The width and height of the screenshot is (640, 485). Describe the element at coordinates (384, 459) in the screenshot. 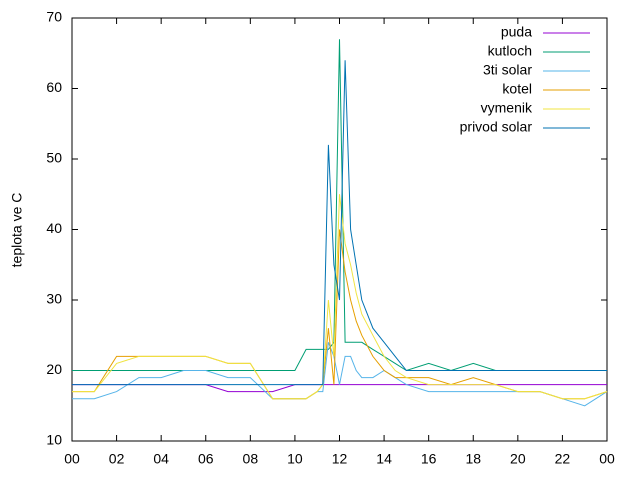

I see `x-tick-label: 14` at that location.